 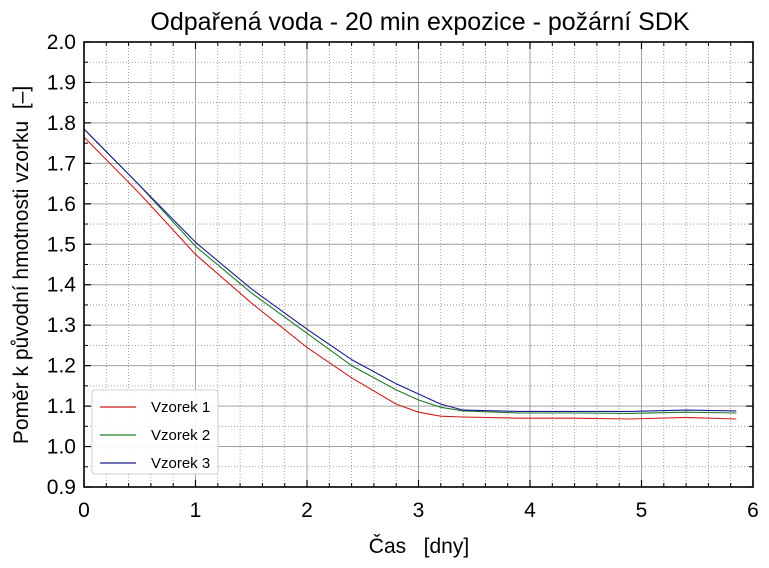 I want to click on y-axis-label: Poměr k původní hmotnosti vzorku [–], so click(x=21, y=265).